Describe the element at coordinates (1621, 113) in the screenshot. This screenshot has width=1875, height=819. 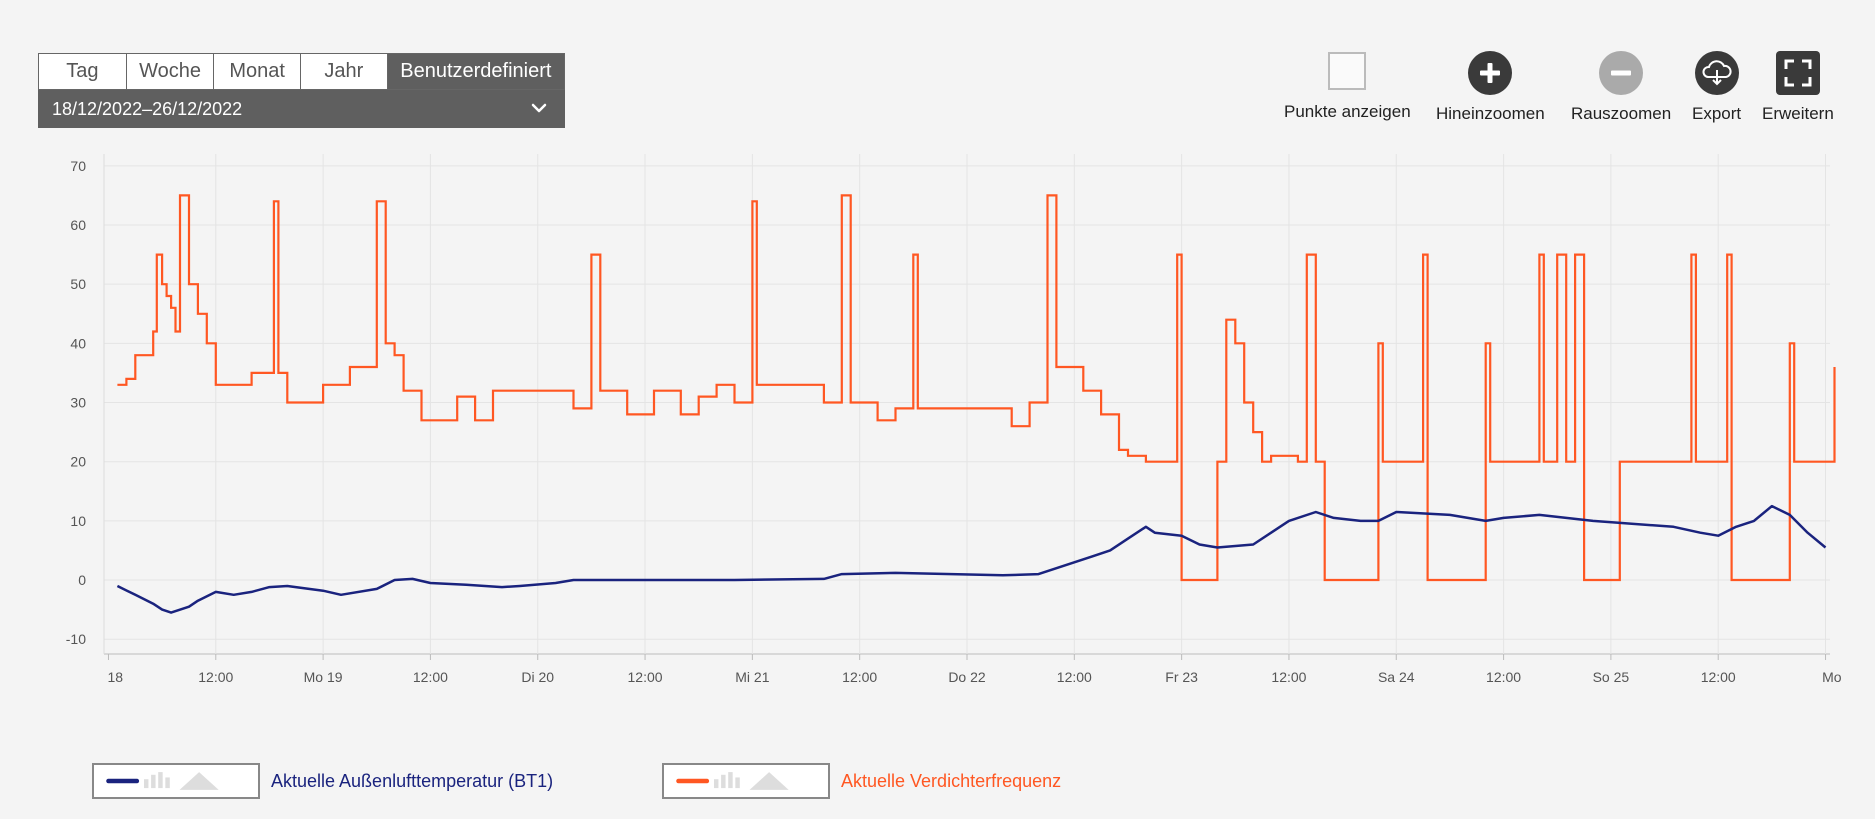
I see `zoom-out-label: Rauszoomen` at that location.